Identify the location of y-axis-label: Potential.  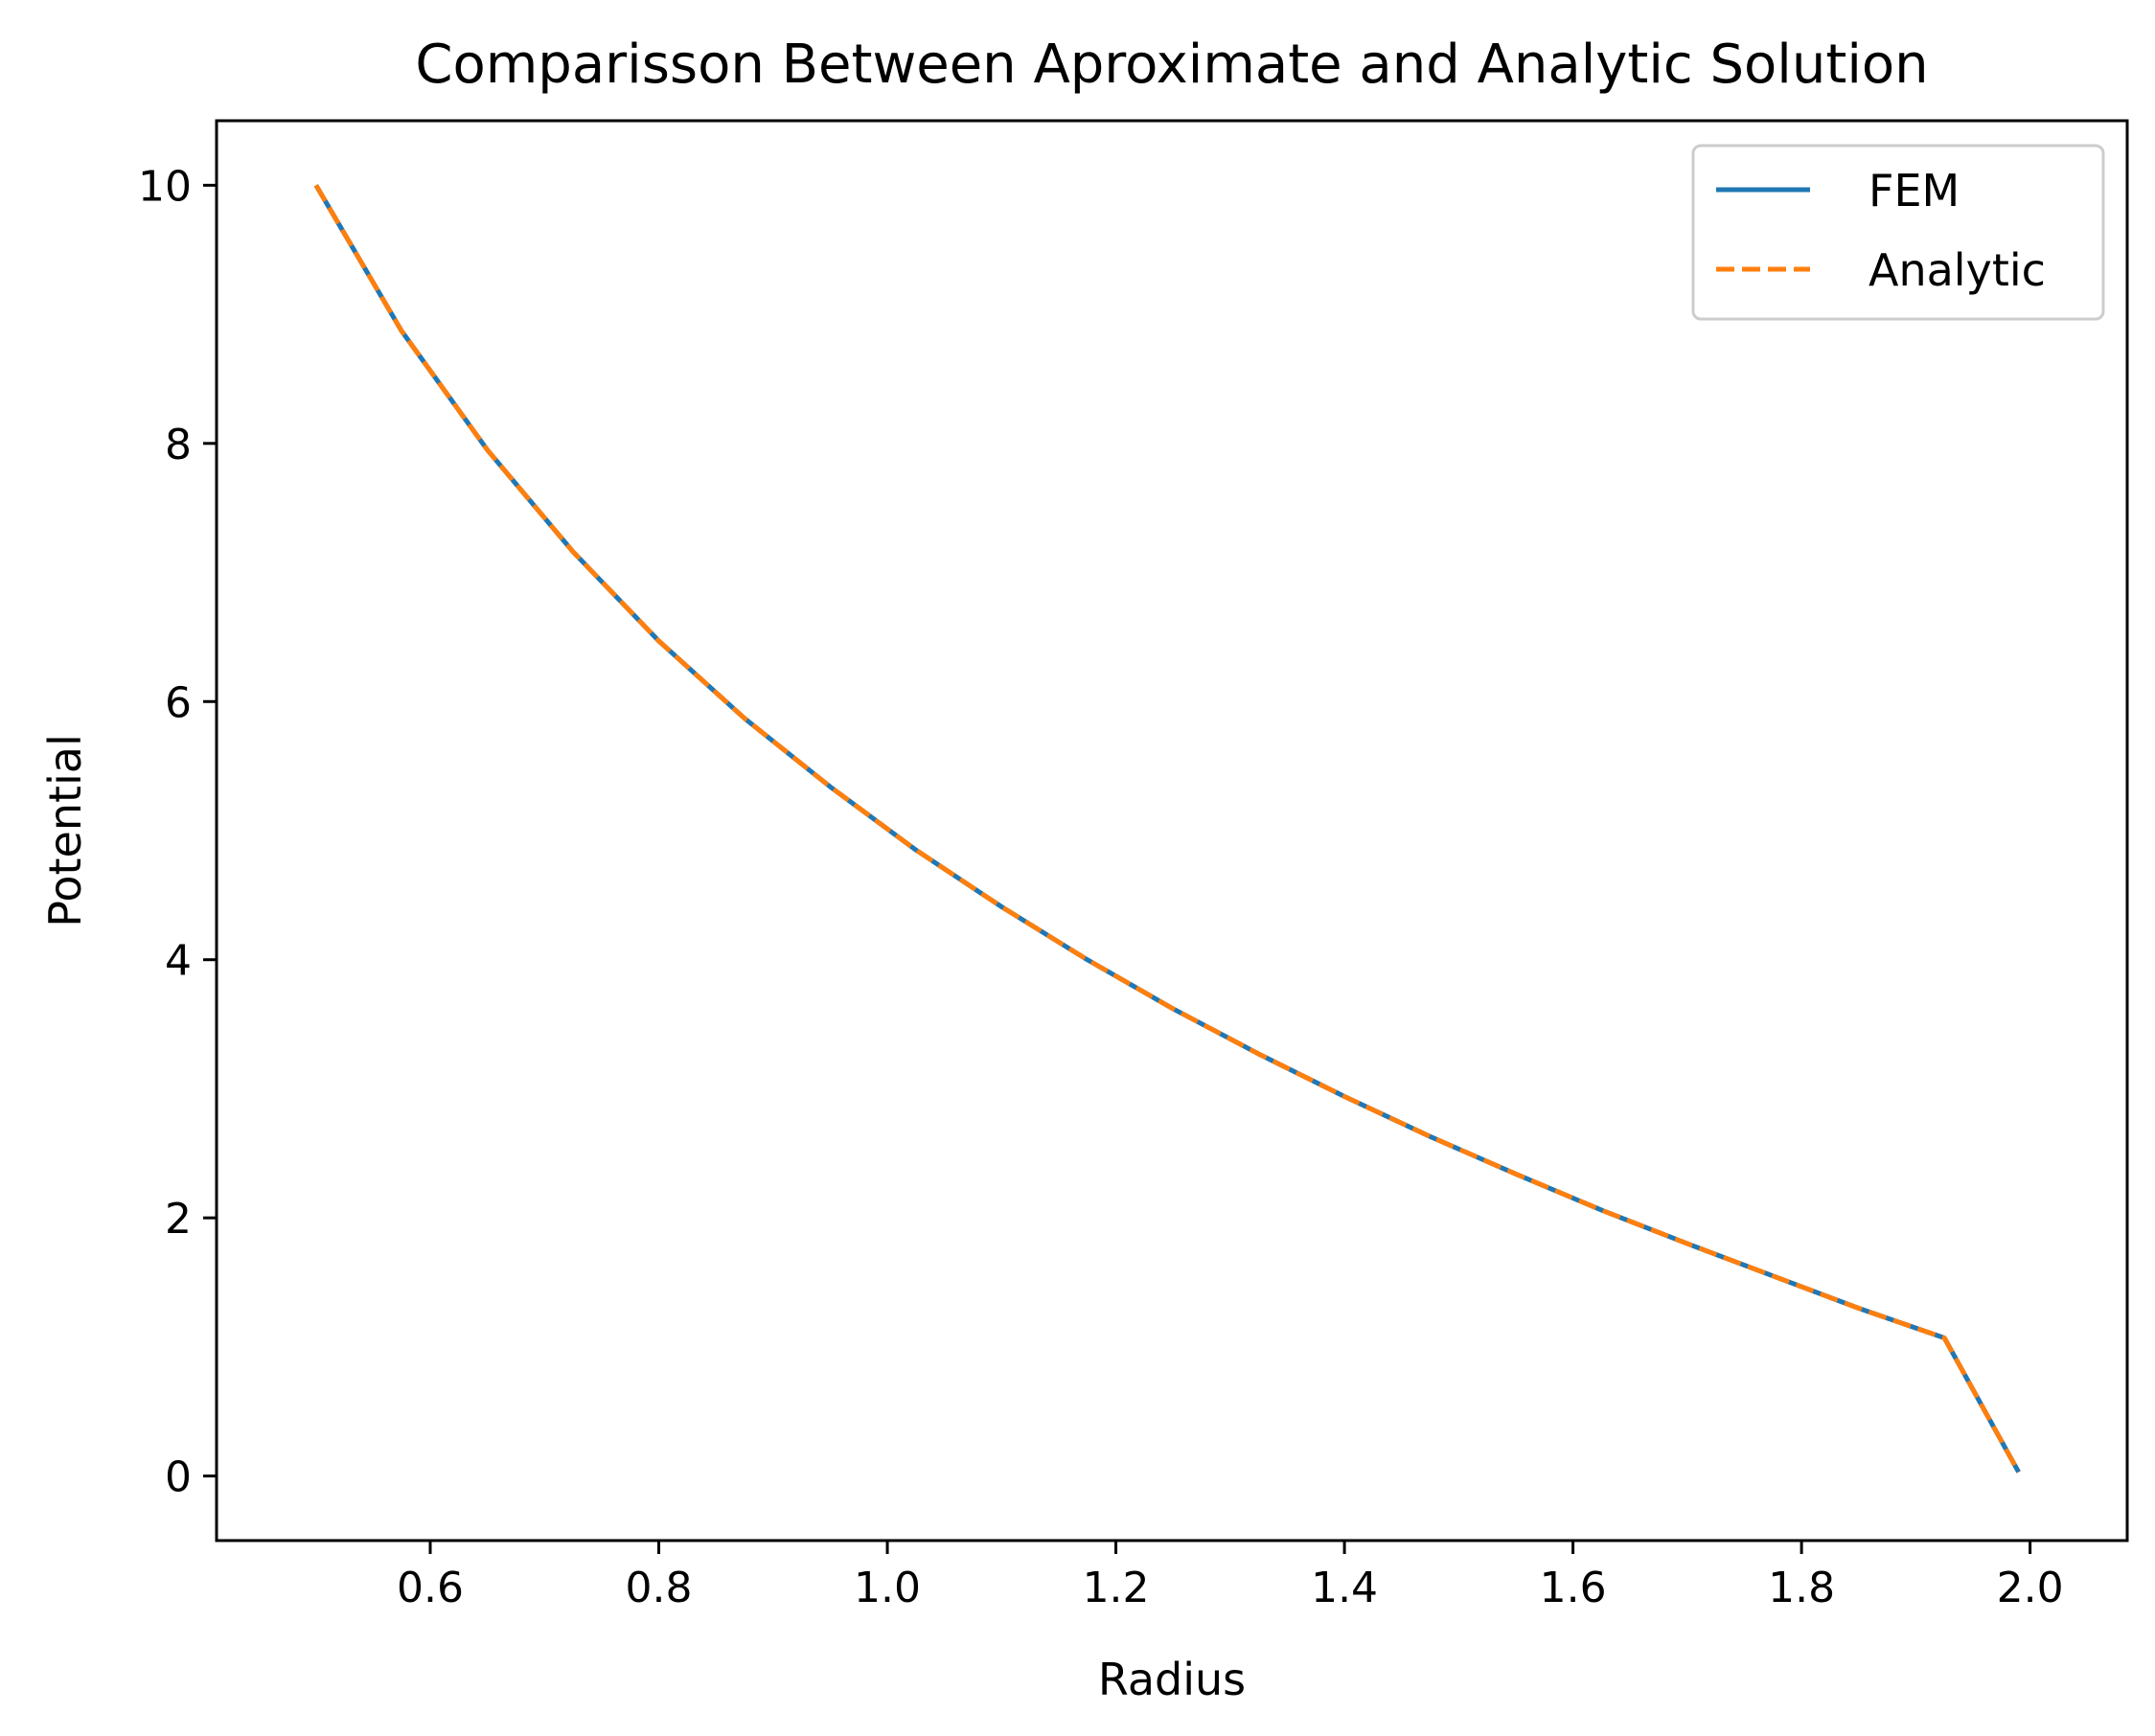
(65, 831).